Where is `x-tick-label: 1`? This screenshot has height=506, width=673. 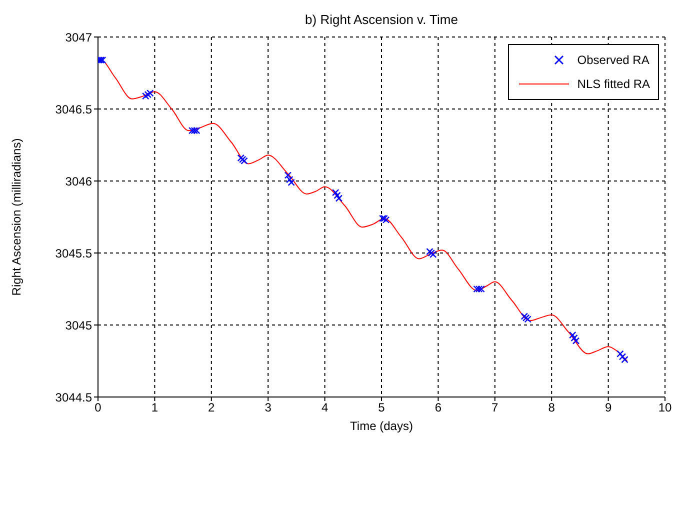
x-tick-label: 1 is located at coordinates (154, 407).